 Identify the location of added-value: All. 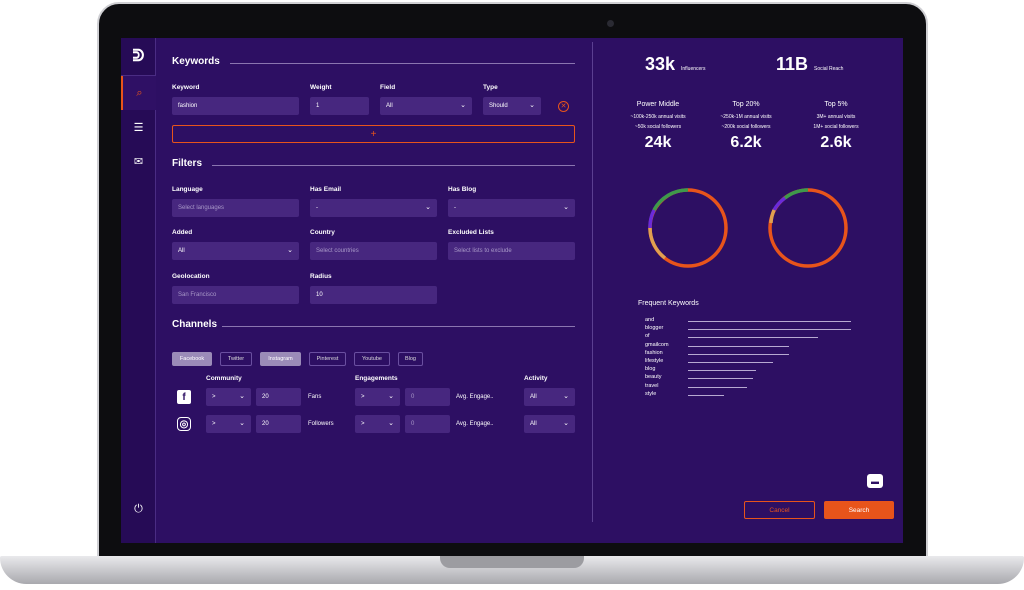
(181, 251).